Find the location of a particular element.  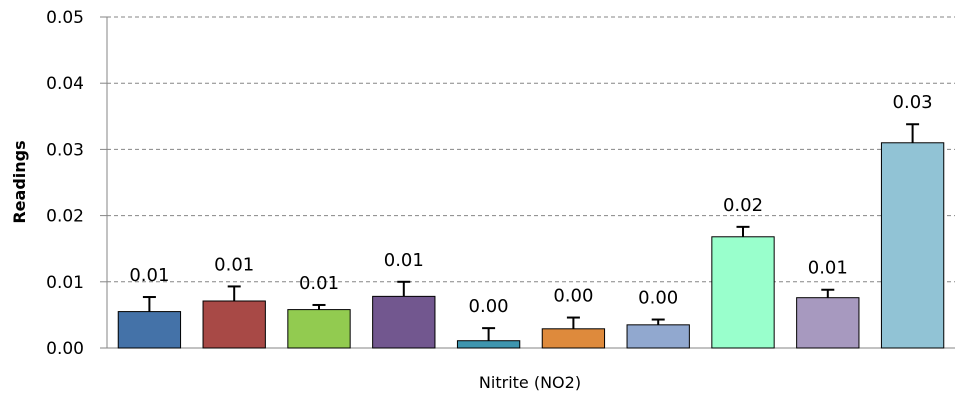

y-tick-label: 0.05 is located at coordinates (65, 18).